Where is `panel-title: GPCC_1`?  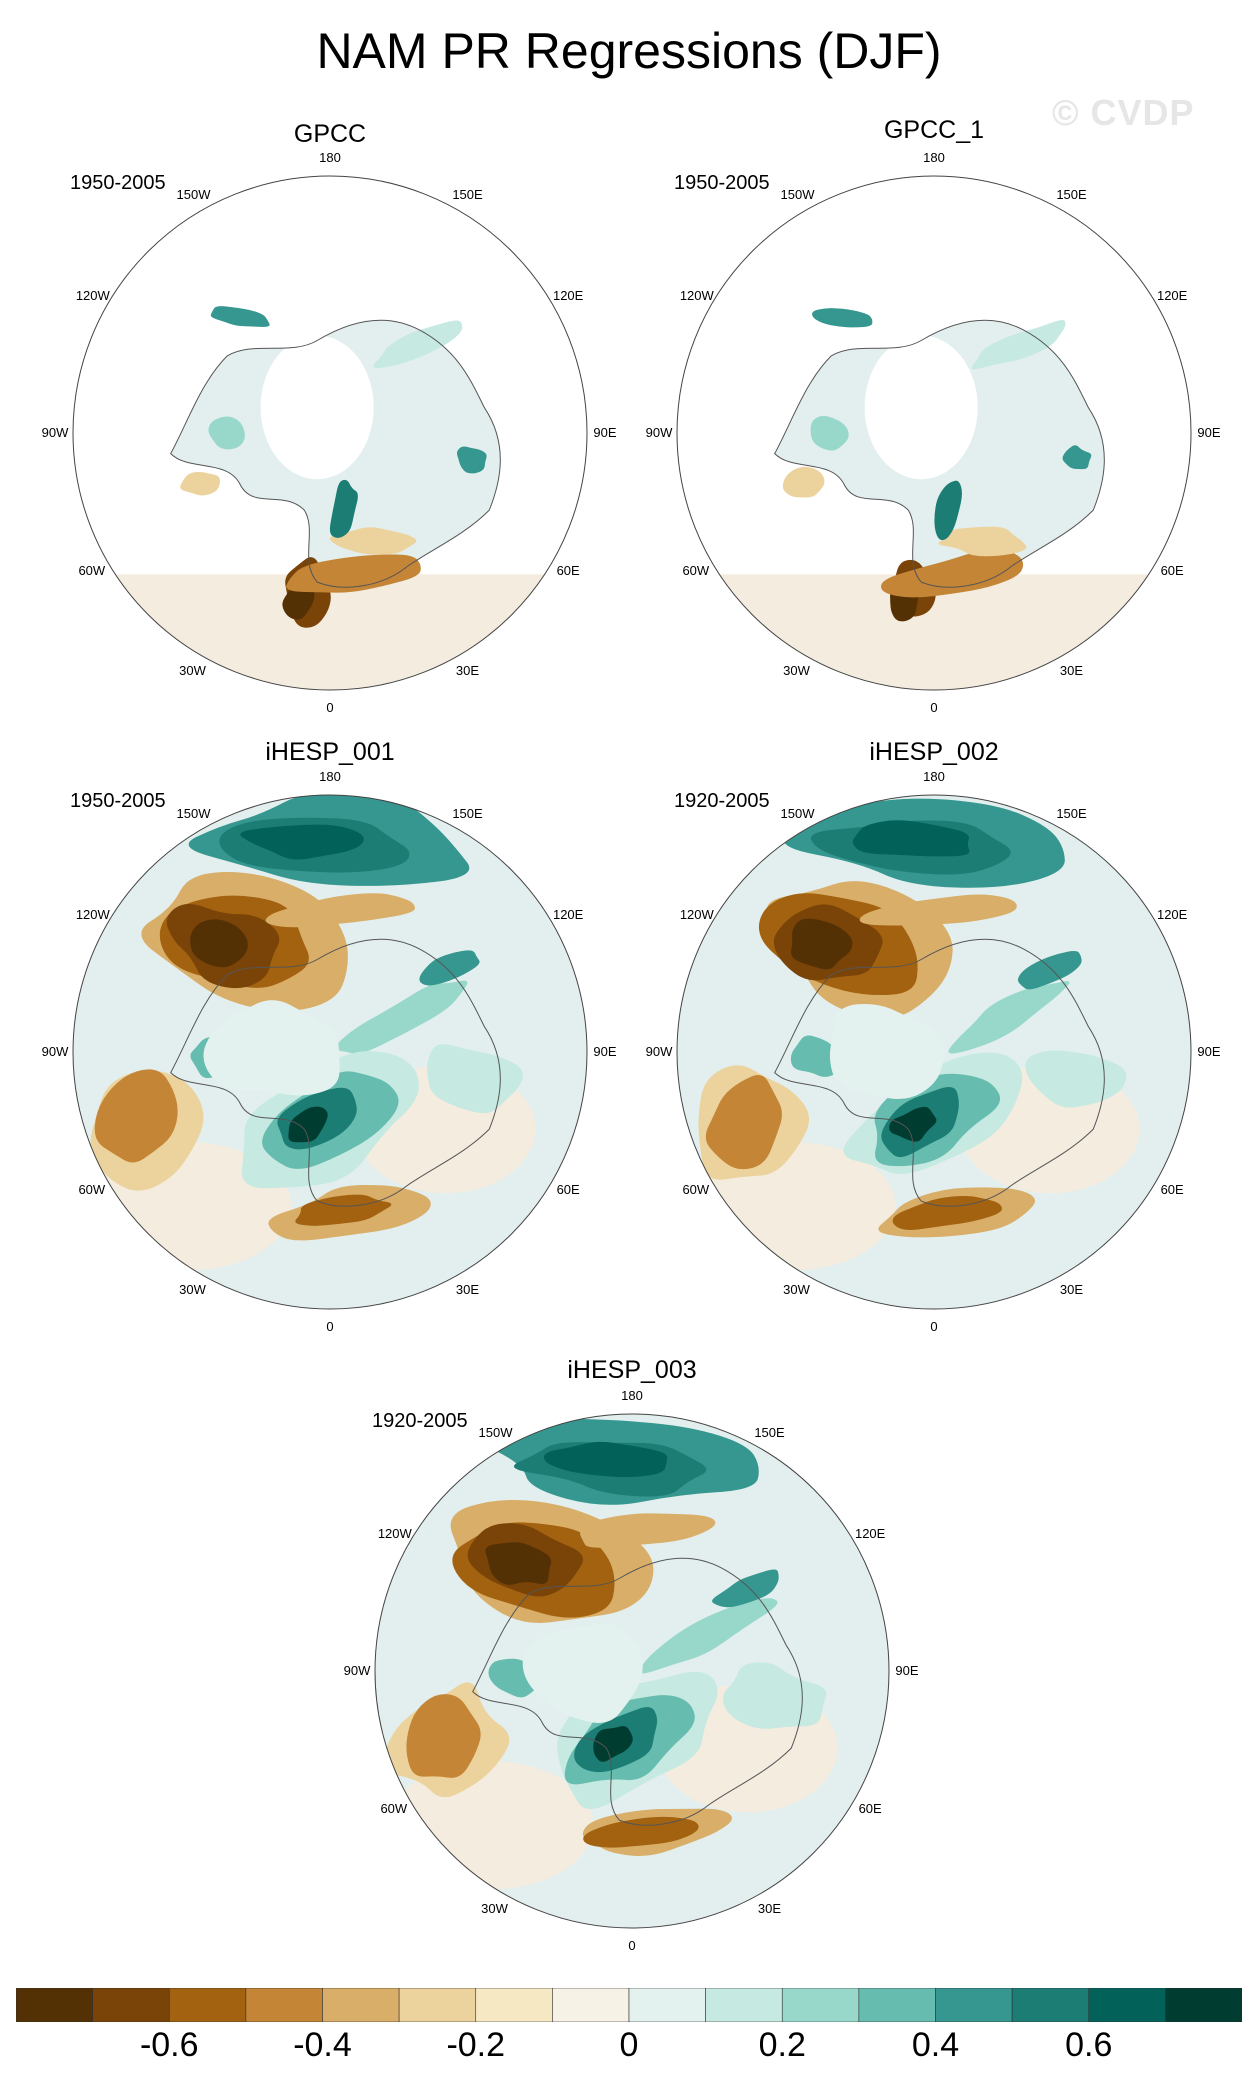
panel-title: GPCC_1 is located at coordinates (934, 130).